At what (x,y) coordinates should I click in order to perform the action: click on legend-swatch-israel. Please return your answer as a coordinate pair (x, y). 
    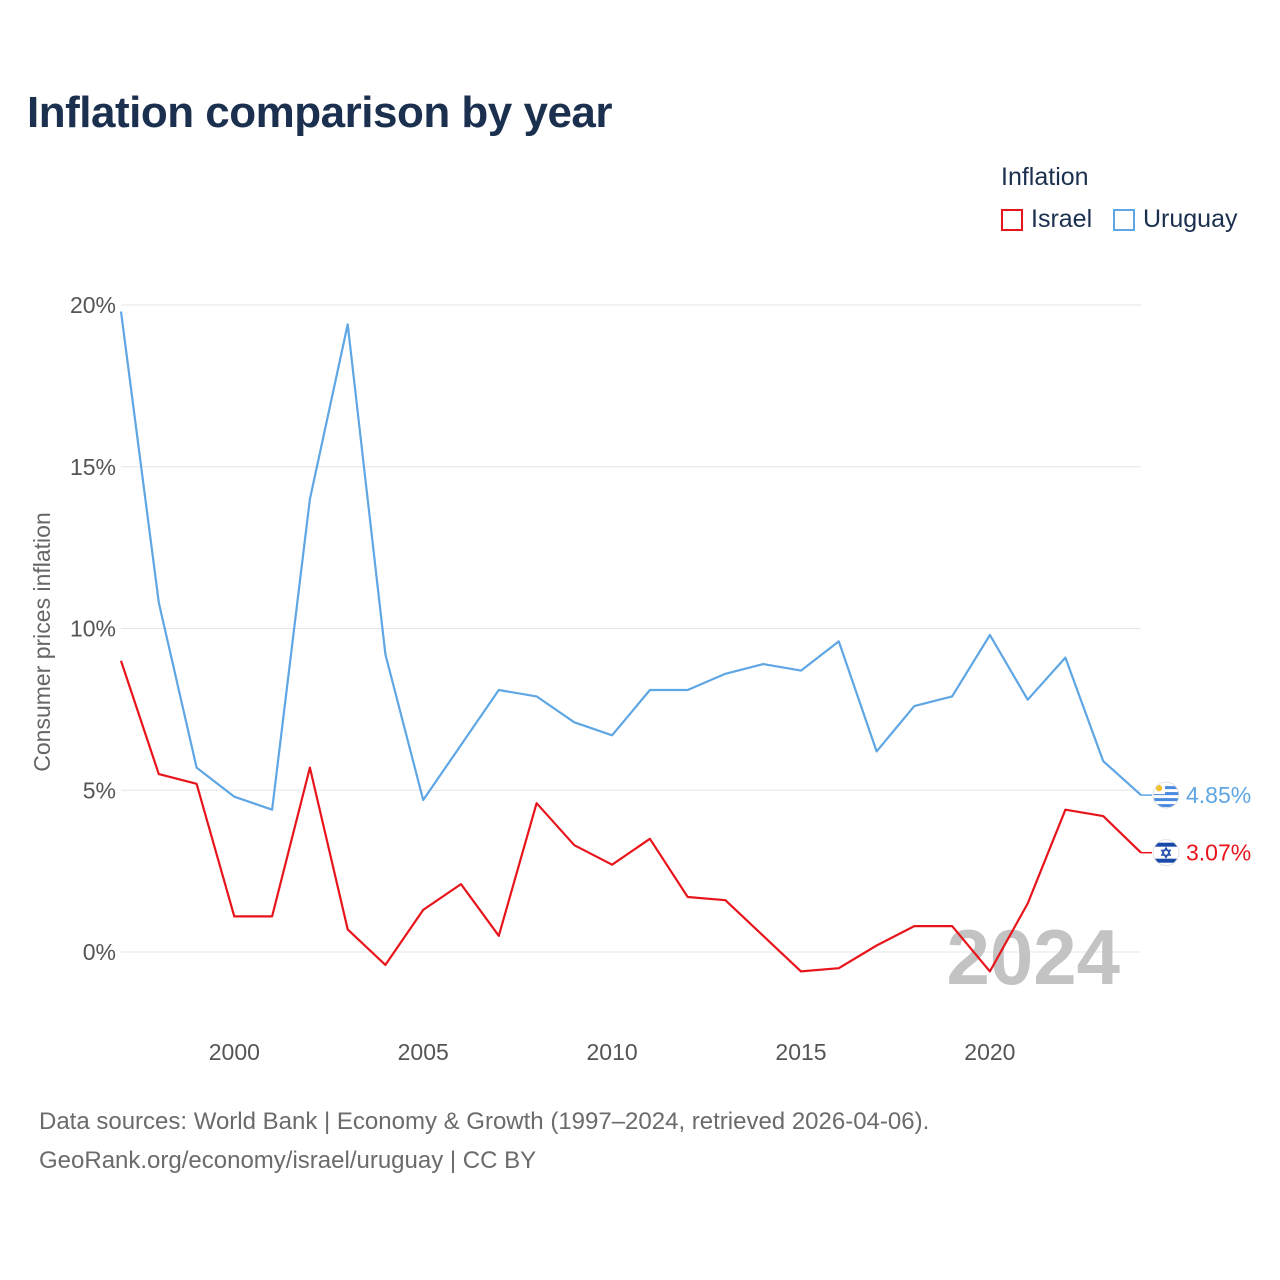
    Looking at the image, I should click on (1012, 219).